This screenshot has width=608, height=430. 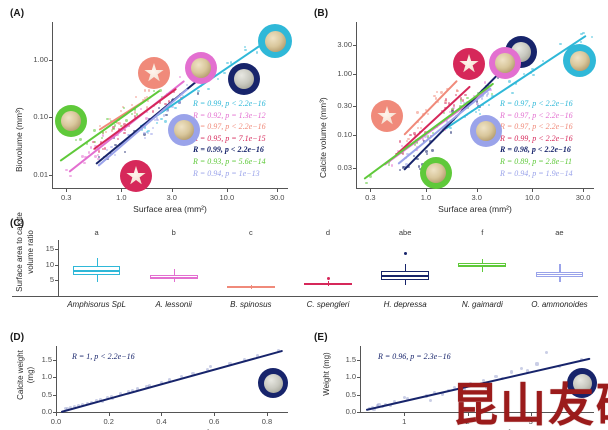 What do you see at coordinates (404, 421) in the screenshot?
I see `x-tick-label: 1` at bounding box center [404, 421].